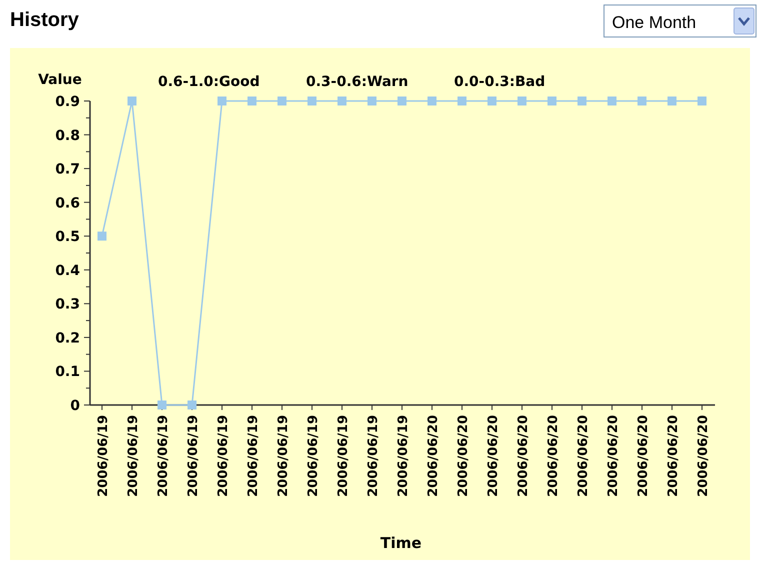 This screenshot has height=562, width=764. I want to click on y-tick-label: 0.4, so click(67, 270).